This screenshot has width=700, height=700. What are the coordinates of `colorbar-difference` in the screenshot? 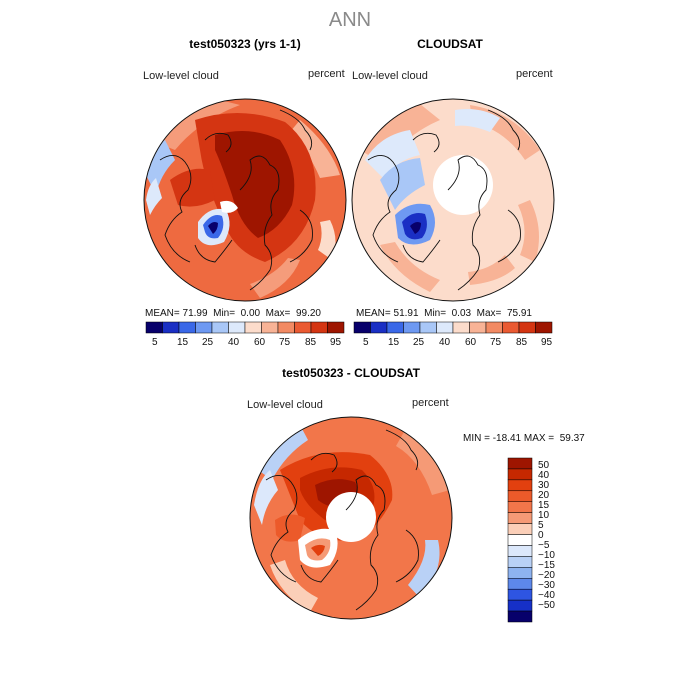 It's located at (520, 540).